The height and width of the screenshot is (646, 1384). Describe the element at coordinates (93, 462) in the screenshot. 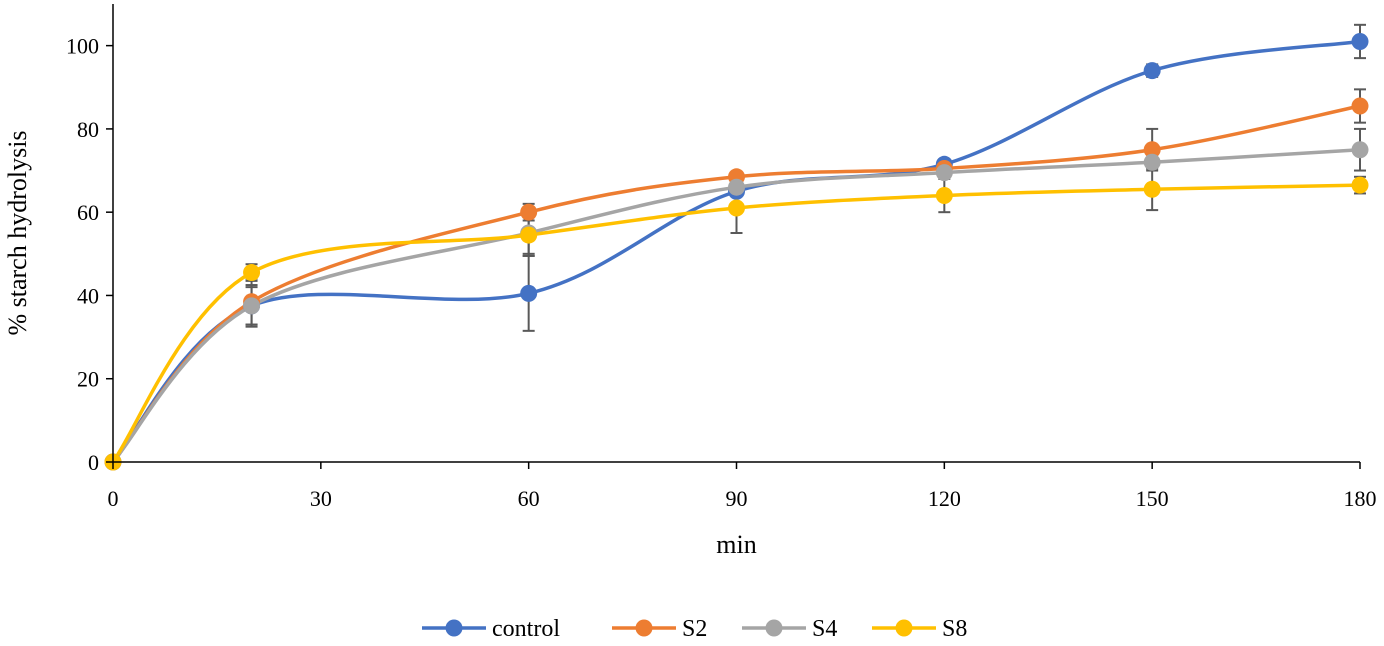

I see `y-tick-label: 0` at that location.